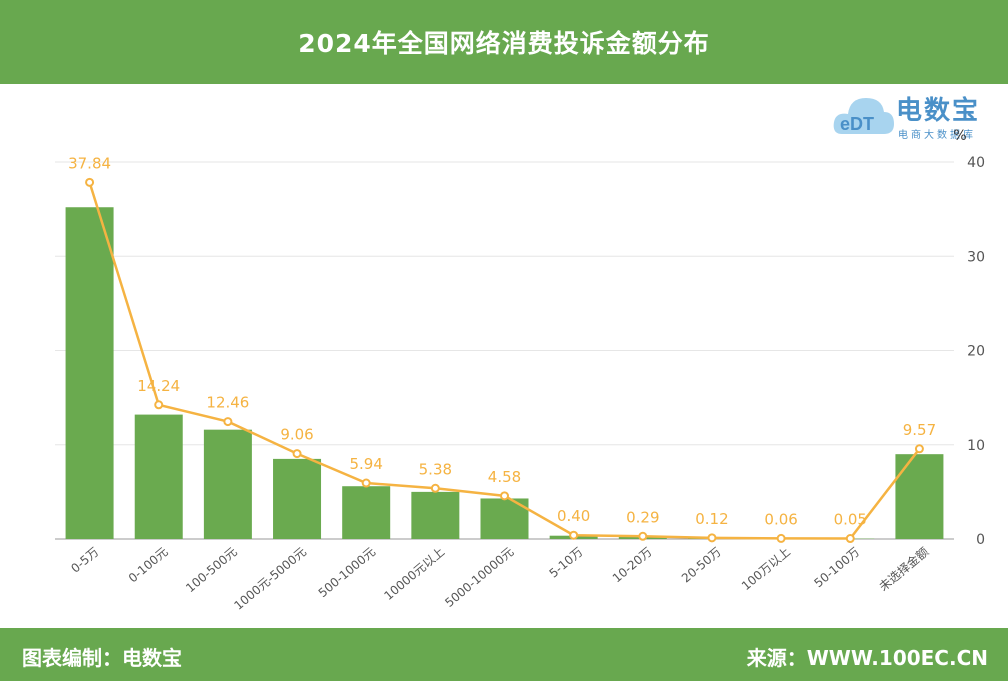 The height and width of the screenshot is (681, 1008). Describe the element at coordinates (566, 563) in the screenshot. I see `category-label: 5-10万` at that location.